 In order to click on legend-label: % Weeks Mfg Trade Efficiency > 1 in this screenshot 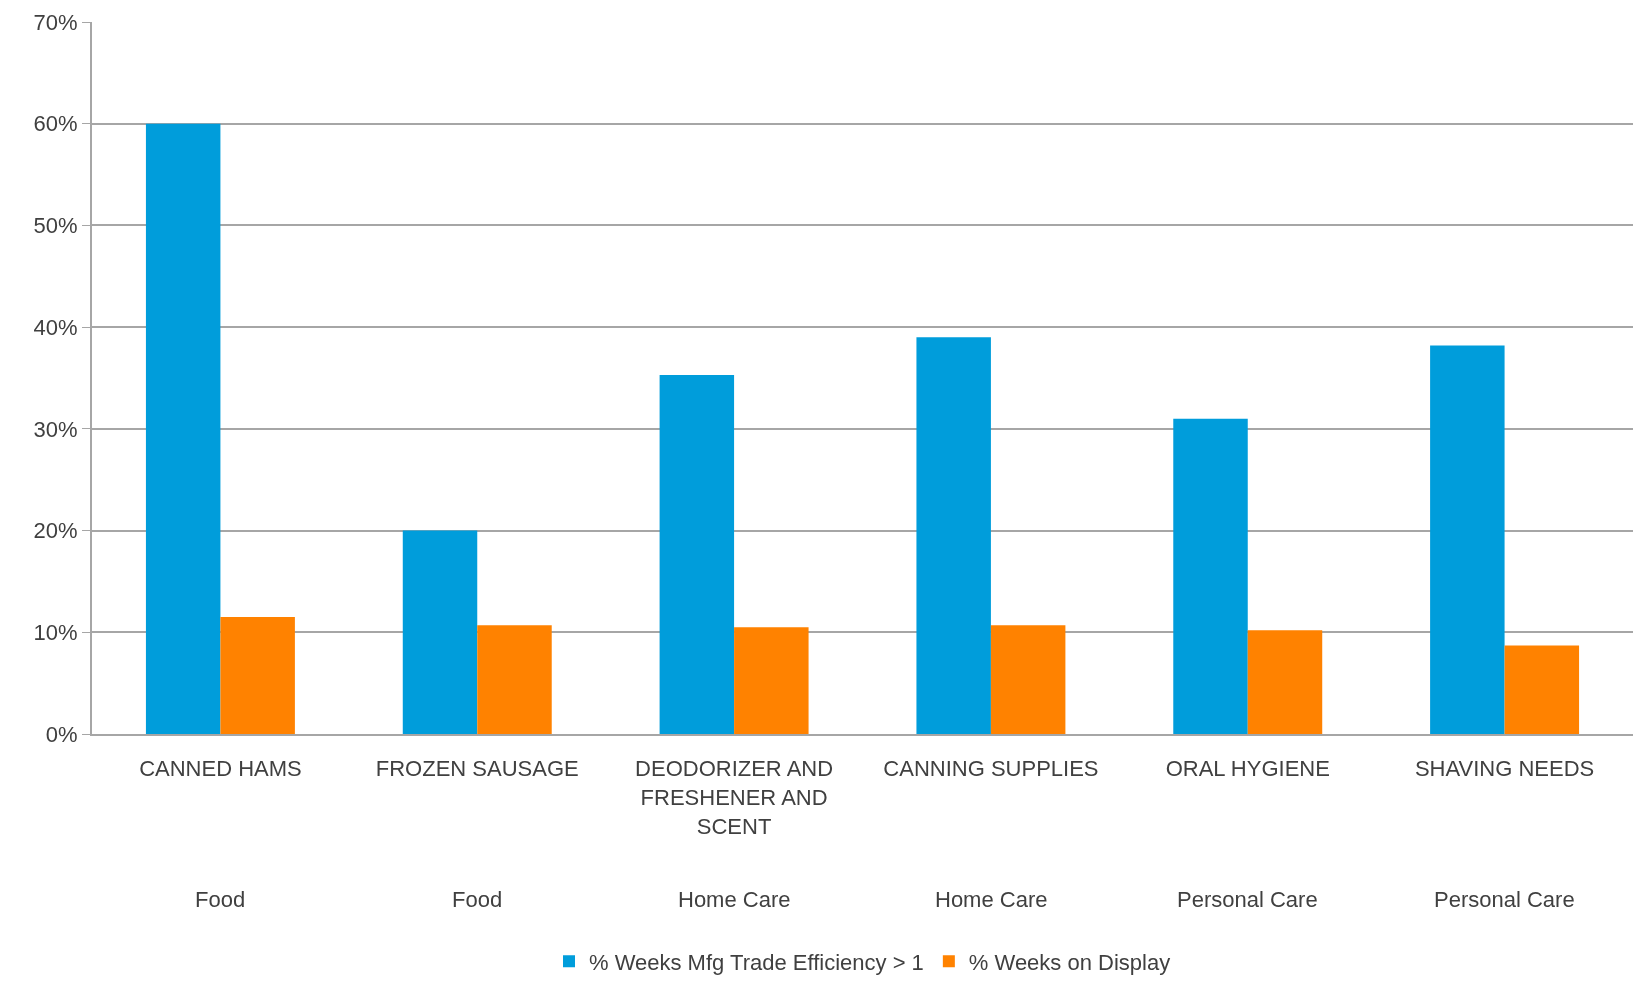, I will do `click(756, 962)`.